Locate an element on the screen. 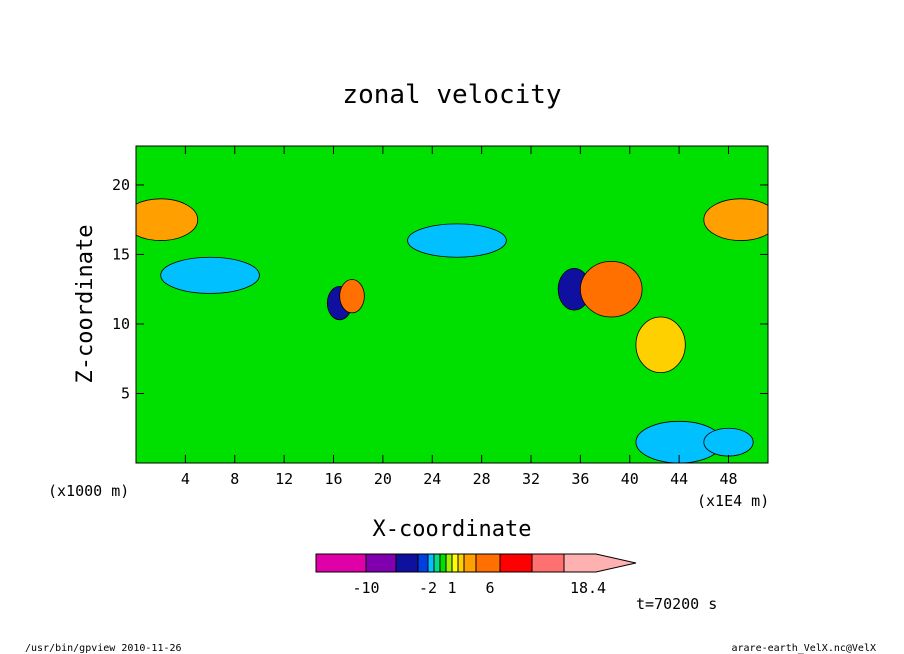 The image size is (904, 654). x-tick-label: 12 is located at coordinates (284, 479).